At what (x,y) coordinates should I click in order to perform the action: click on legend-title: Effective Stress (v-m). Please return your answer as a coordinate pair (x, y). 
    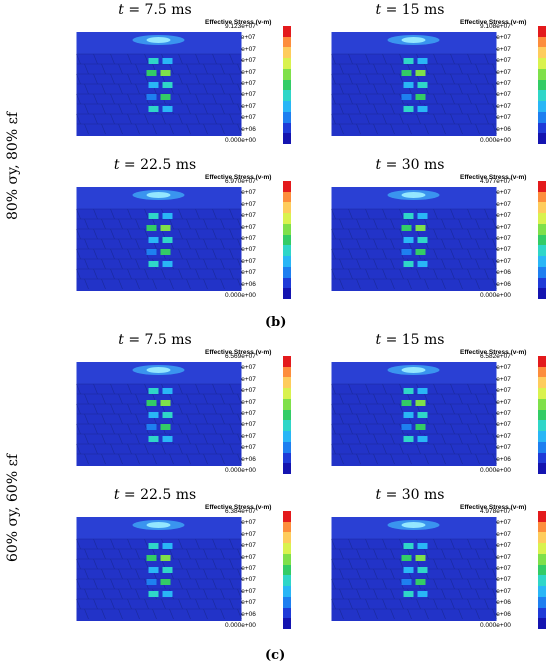
    Looking at the image, I should click on (493, 352).